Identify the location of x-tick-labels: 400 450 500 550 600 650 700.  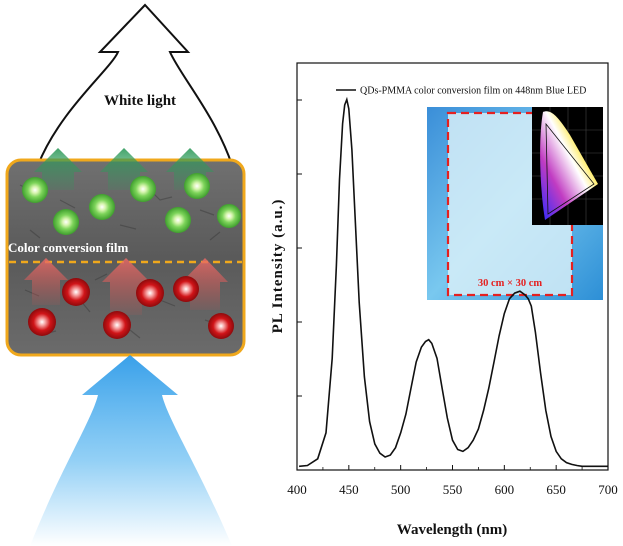
(452, 489).